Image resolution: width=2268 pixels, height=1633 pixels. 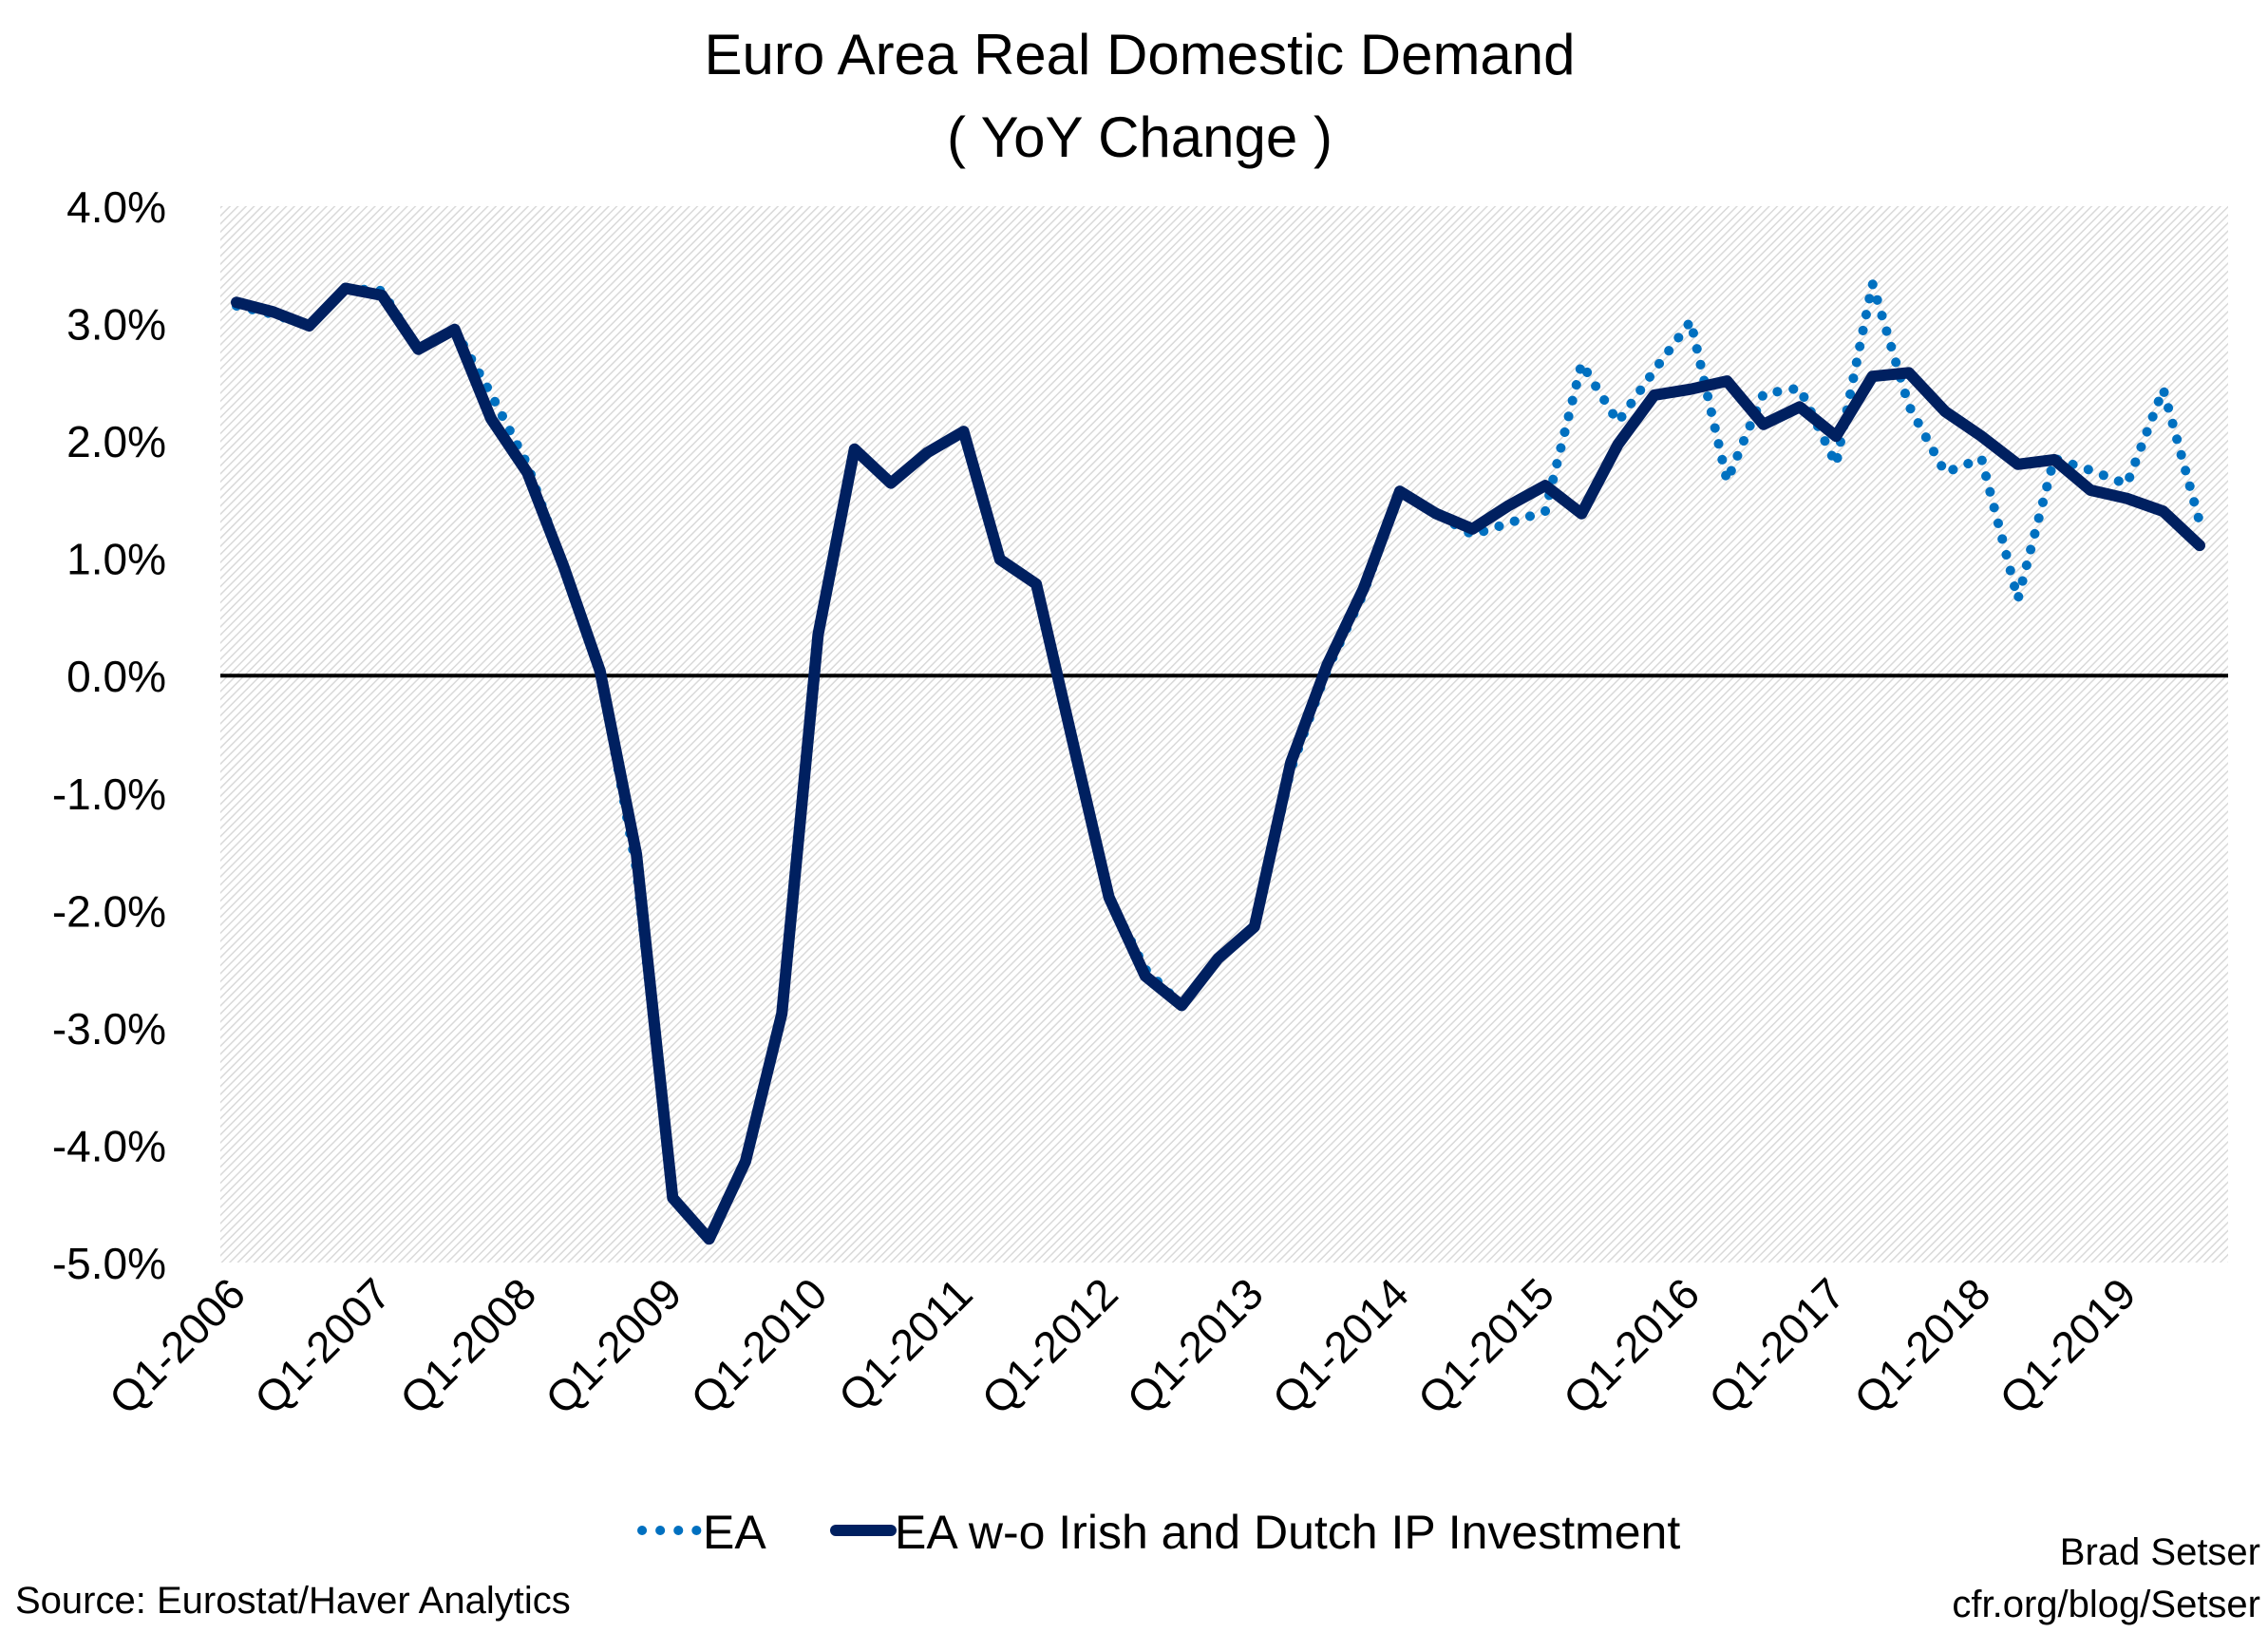 What do you see at coordinates (178, 1345) in the screenshot?
I see `x-tick-label: Q1-2006` at bounding box center [178, 1345].